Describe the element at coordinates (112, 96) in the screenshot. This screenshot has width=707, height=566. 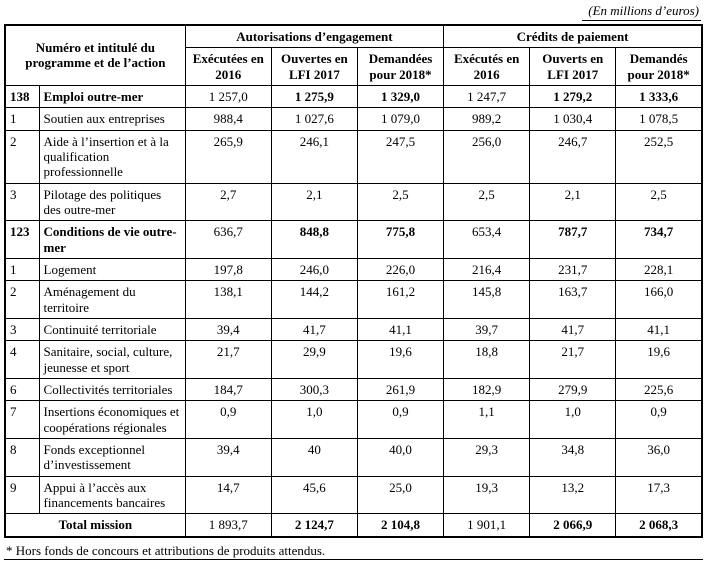
I see `program-label-cell: Emploi outre-mer` at that location.